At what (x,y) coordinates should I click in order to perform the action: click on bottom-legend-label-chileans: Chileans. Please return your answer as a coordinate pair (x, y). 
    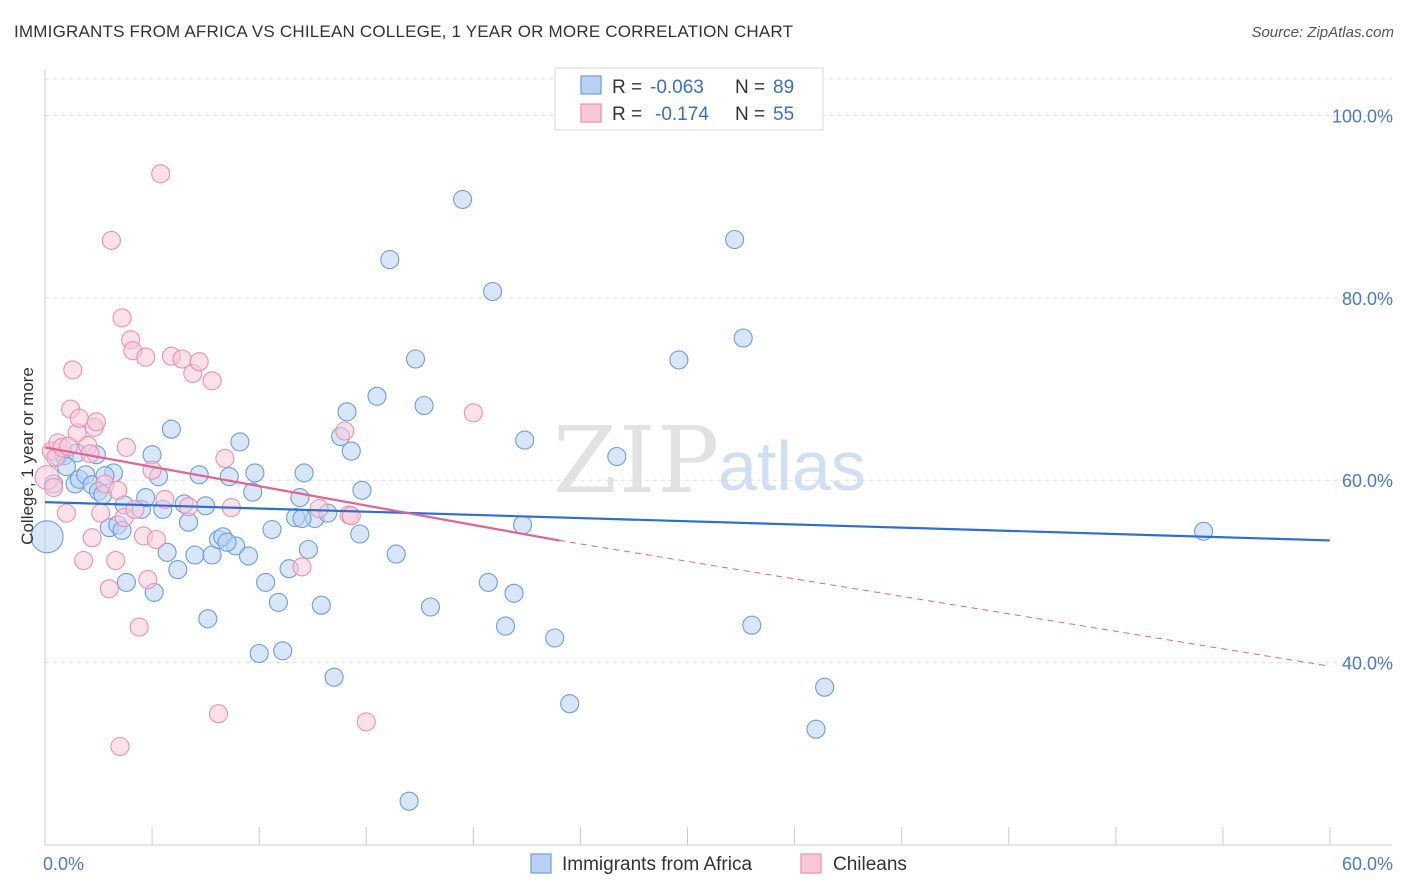
    Looking at the image, I should click on (870, 864).